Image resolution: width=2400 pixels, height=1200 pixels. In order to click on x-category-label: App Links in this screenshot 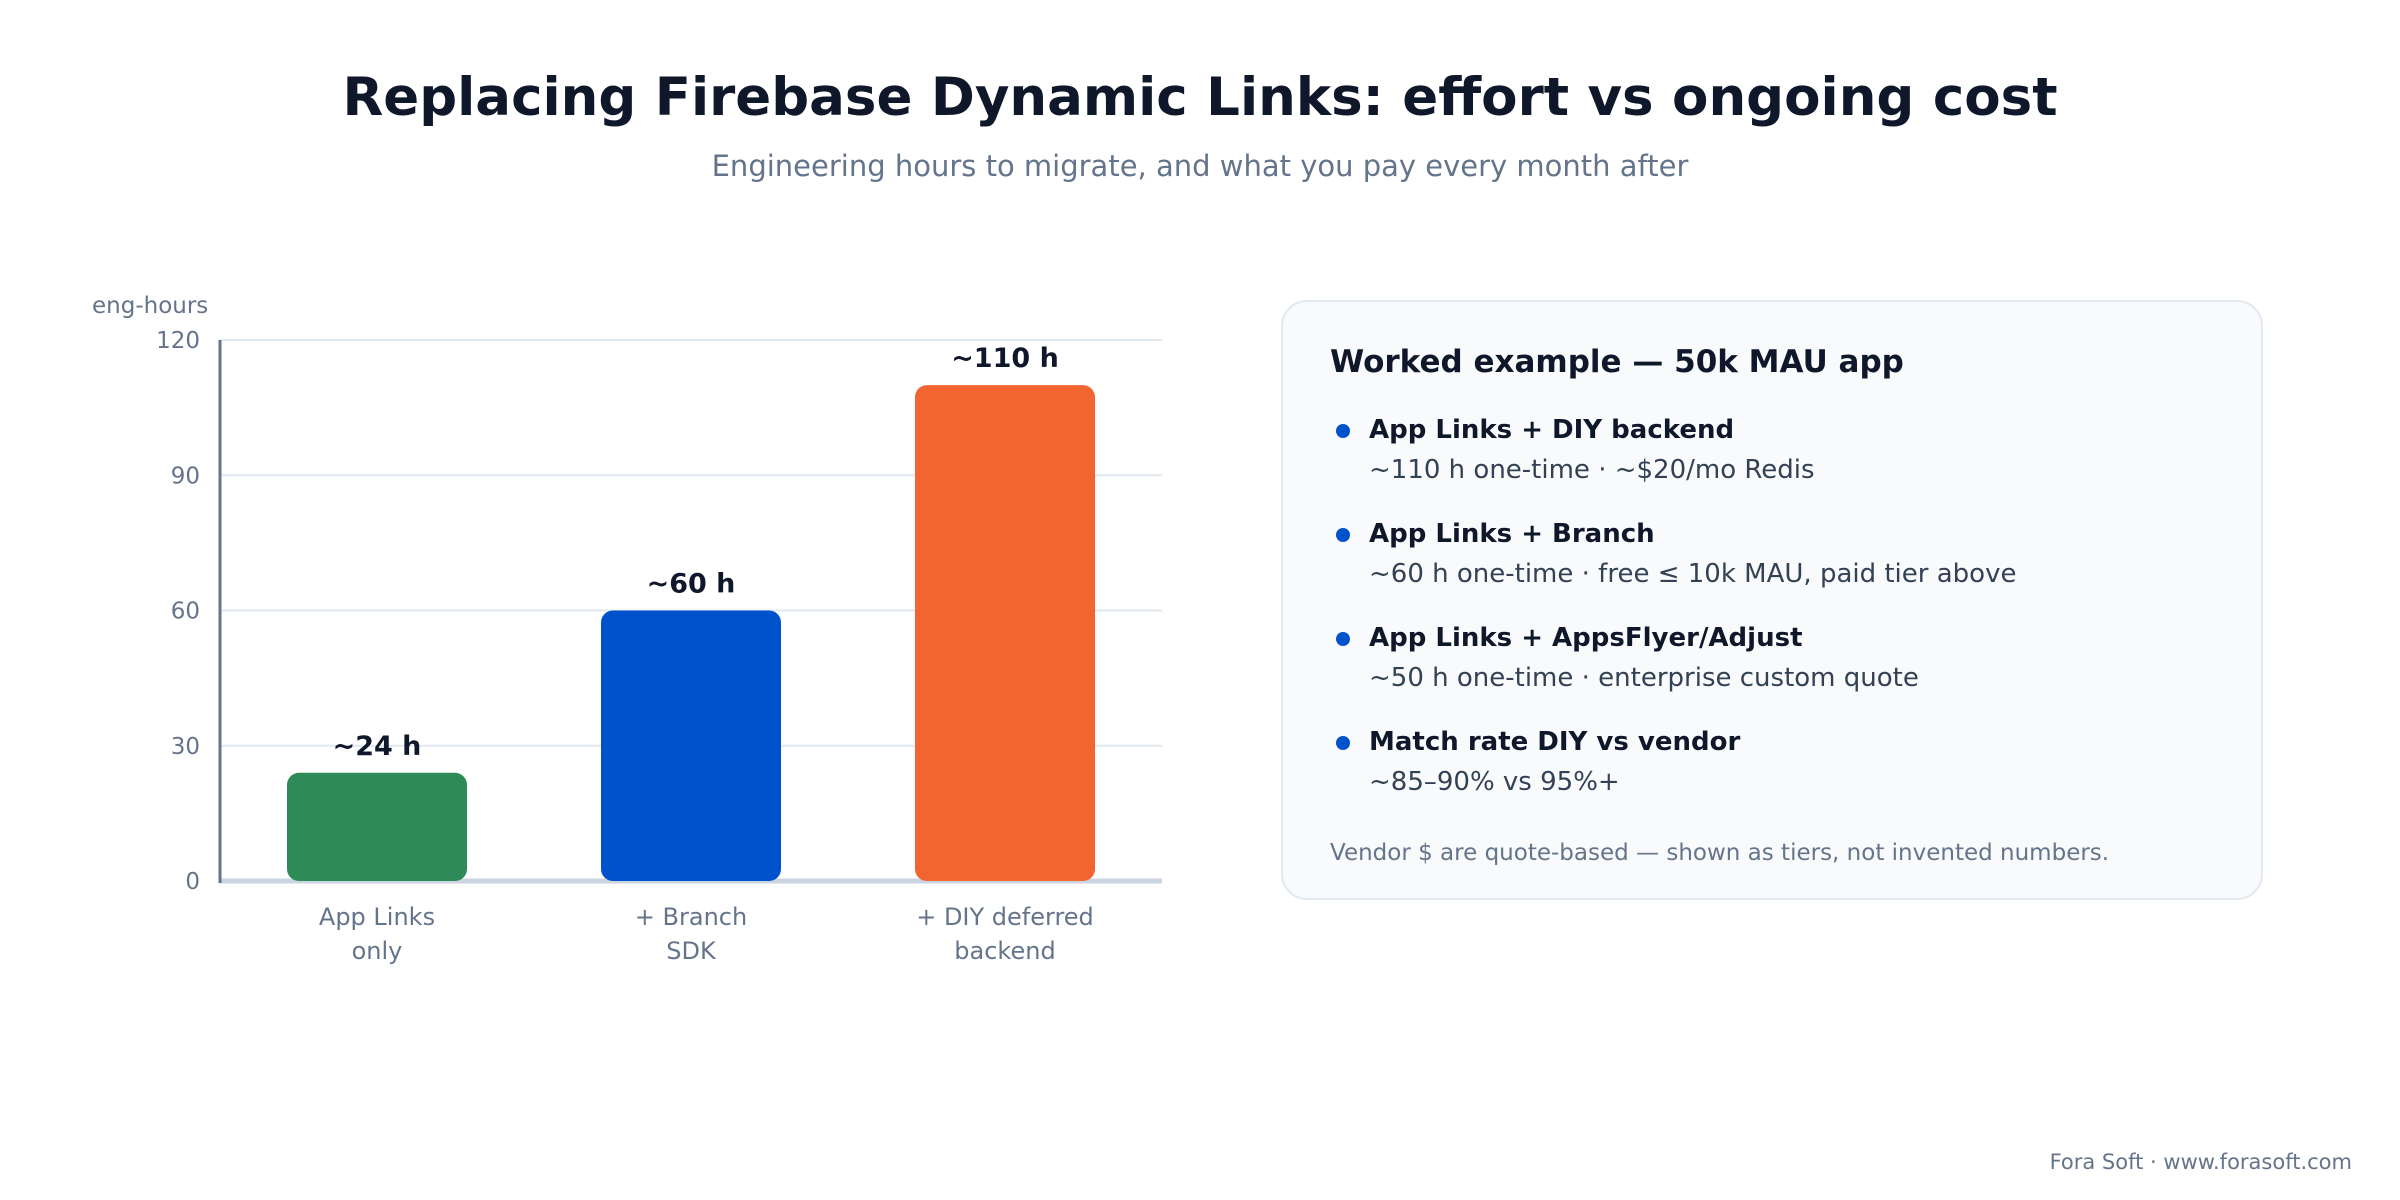, I will do `click(377, 917)`.